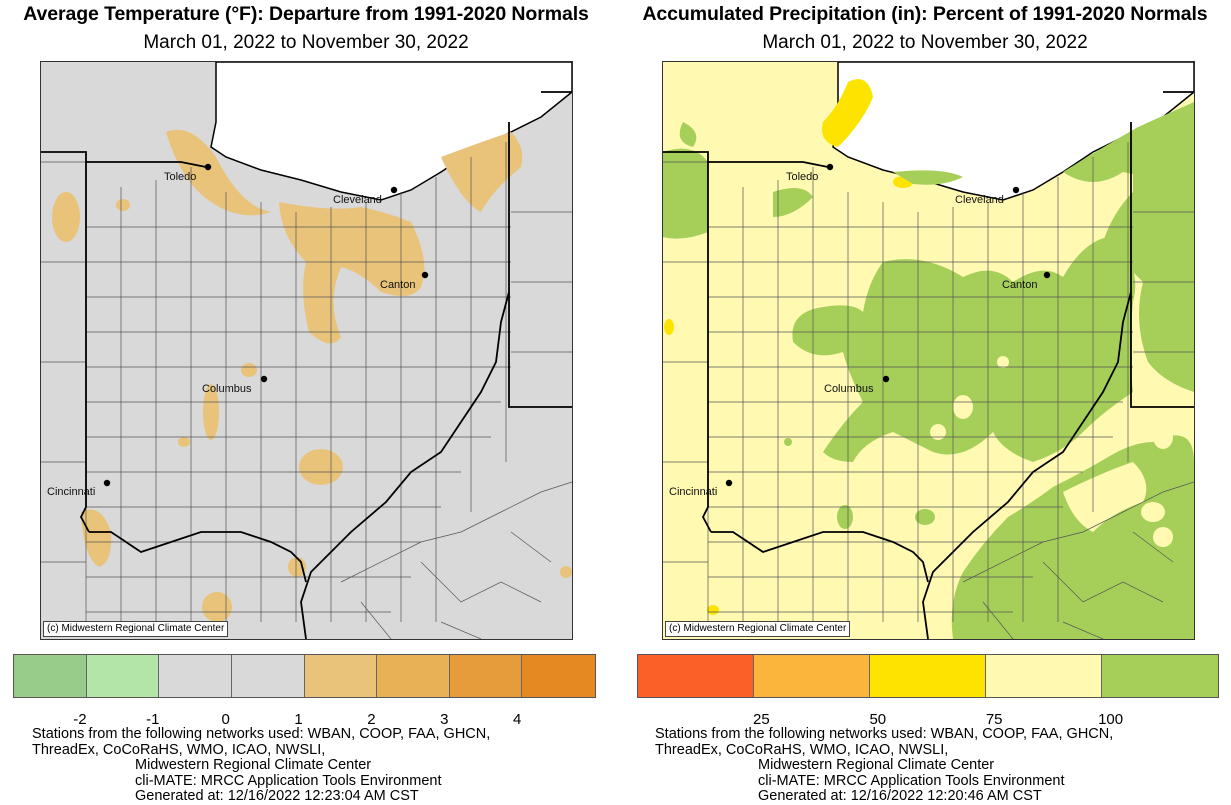 This screenshot has height=805, width=1231. What do you see at coordinates (1051, 451) in the screenshot?
I see `precipitation-normal-pockets` at bounding box center [1051, 451].